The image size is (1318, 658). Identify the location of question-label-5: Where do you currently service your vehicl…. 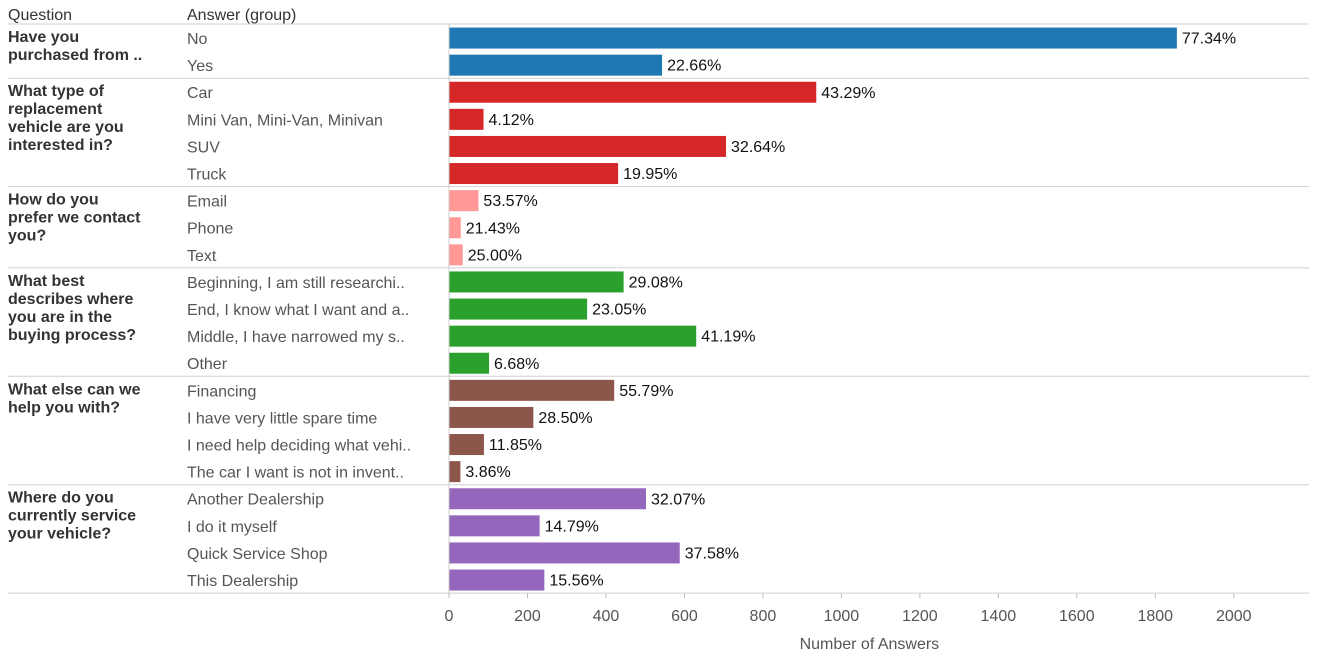
(72, 516).